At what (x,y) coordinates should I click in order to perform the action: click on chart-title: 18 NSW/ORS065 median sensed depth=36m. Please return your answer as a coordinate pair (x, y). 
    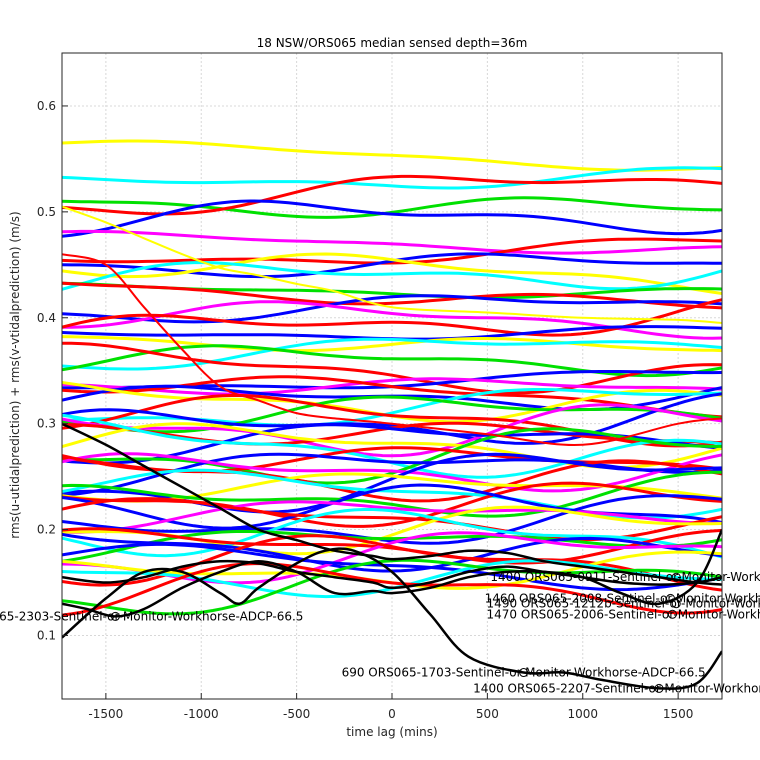
    Looking at the image, I should click on (392, 43).